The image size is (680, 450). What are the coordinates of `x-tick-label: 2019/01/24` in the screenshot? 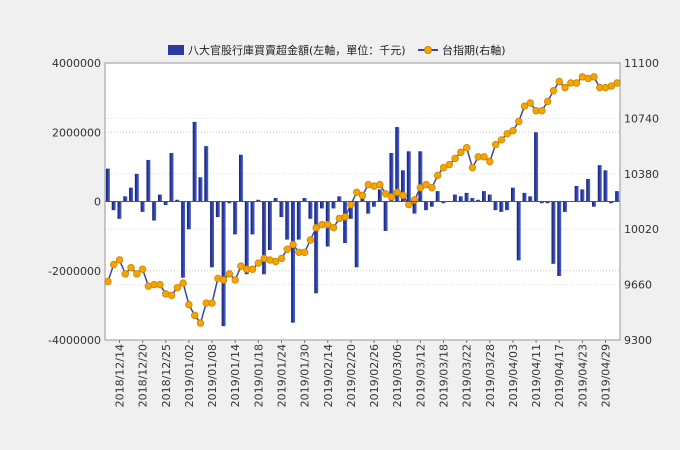 It's located at (281, 375).